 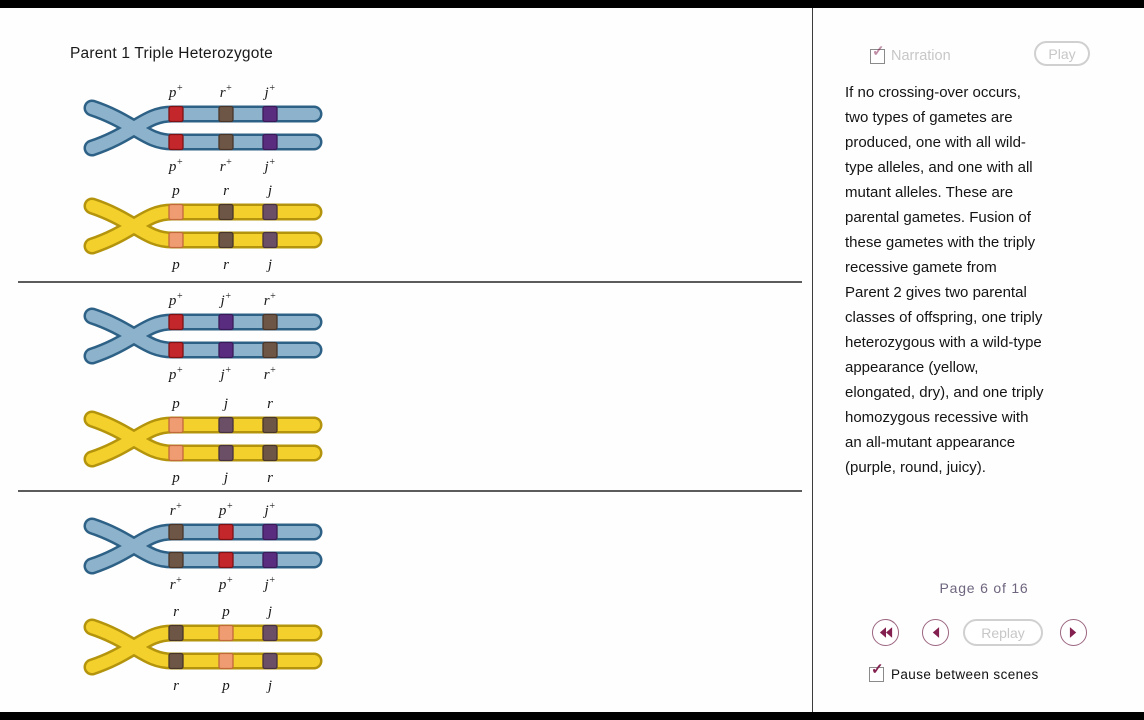 I want to click on blue-chromosome-graphic: p+ p+ r+ r+ j+ j+, so click(x=203, y=129).